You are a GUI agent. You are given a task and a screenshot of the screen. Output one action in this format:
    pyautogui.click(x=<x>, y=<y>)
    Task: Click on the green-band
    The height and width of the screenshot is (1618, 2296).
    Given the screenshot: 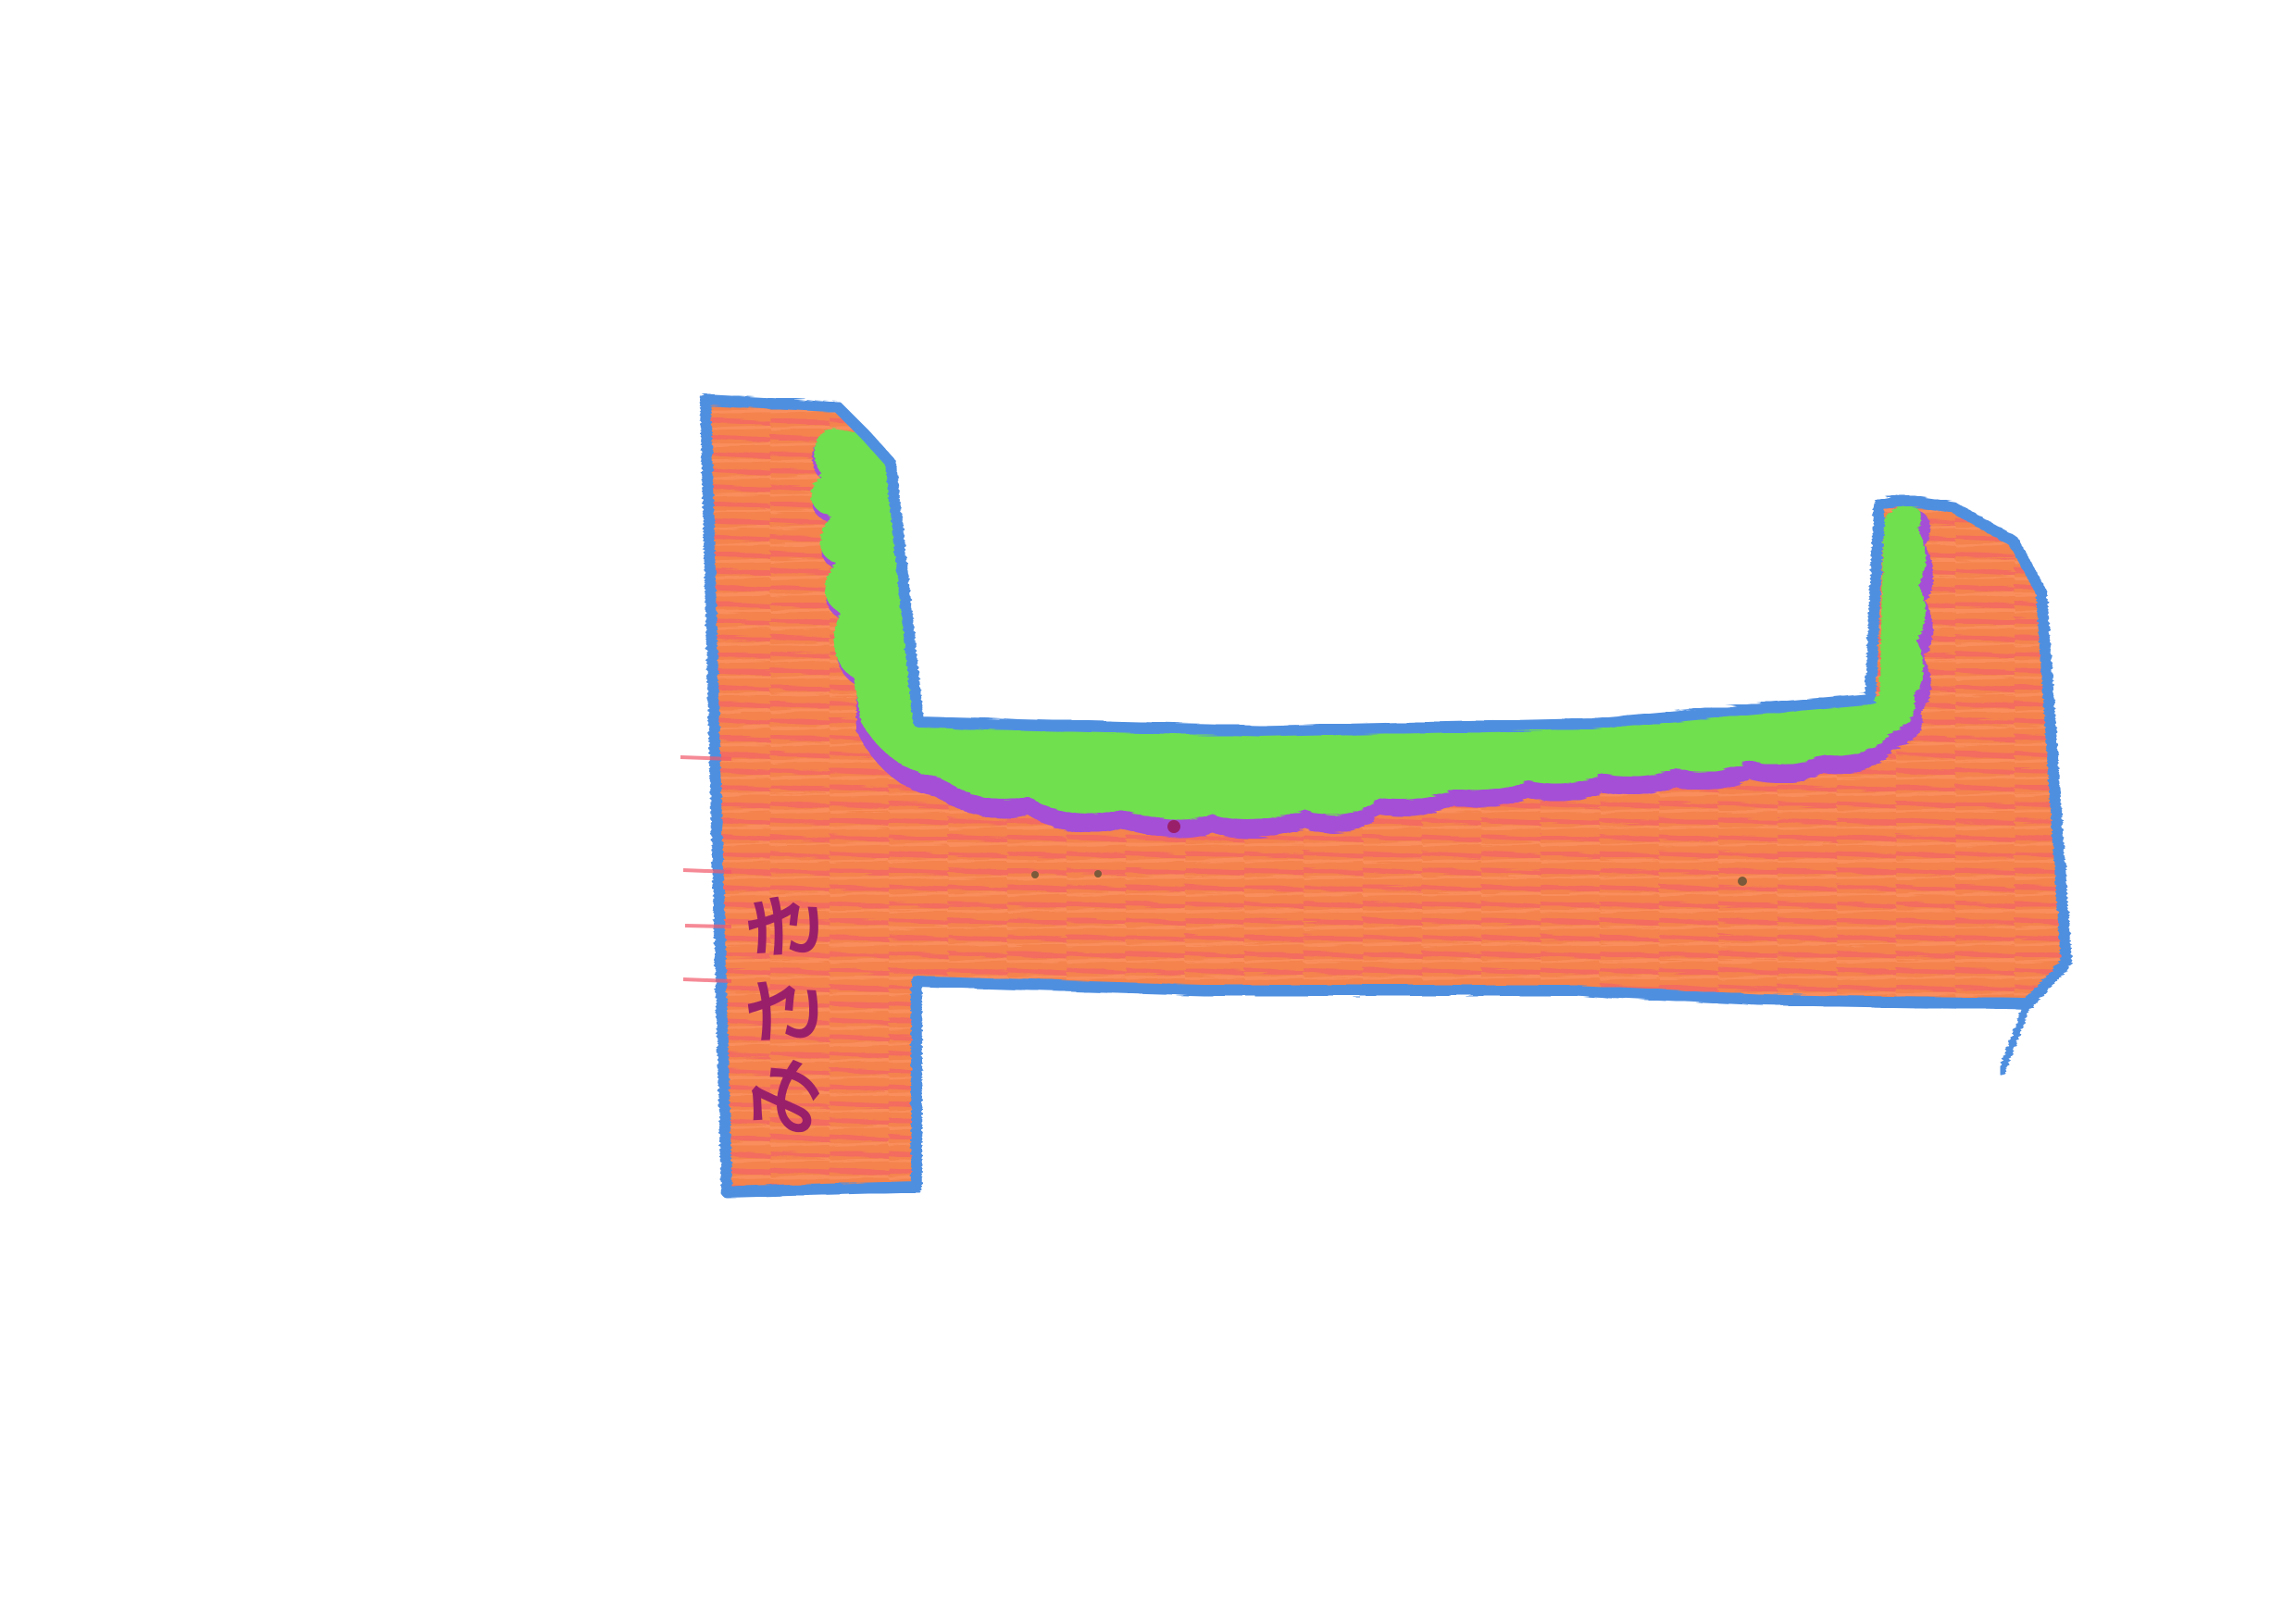 What is the action you would take?
    pyautogui.click(x=1372, y=633)
    